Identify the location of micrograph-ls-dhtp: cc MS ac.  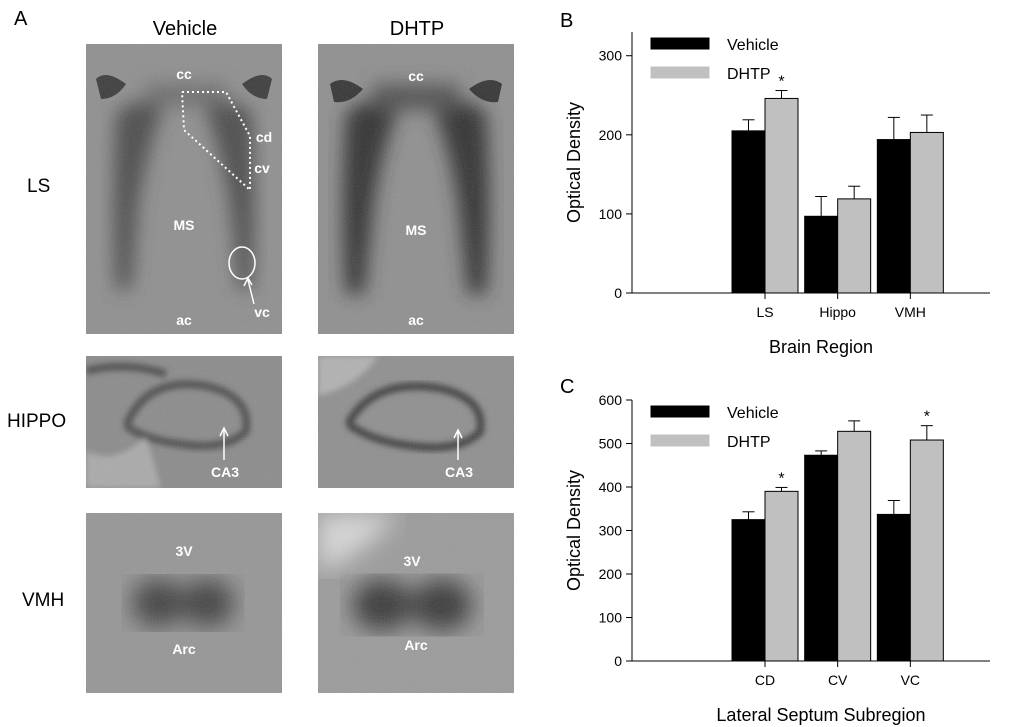
(416, 189).